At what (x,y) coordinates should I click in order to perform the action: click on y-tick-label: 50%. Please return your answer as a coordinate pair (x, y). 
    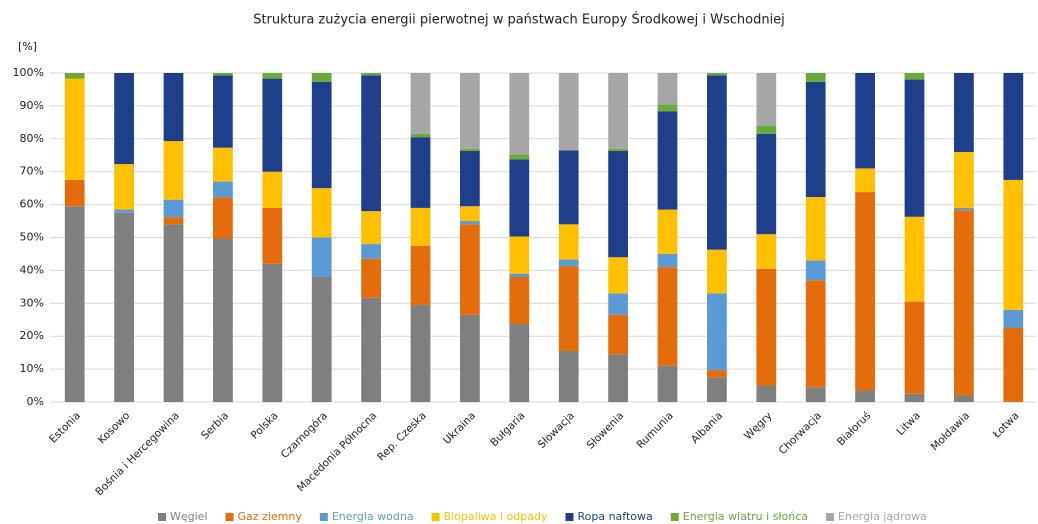
    Looking at the image, I should click on (32, 237).